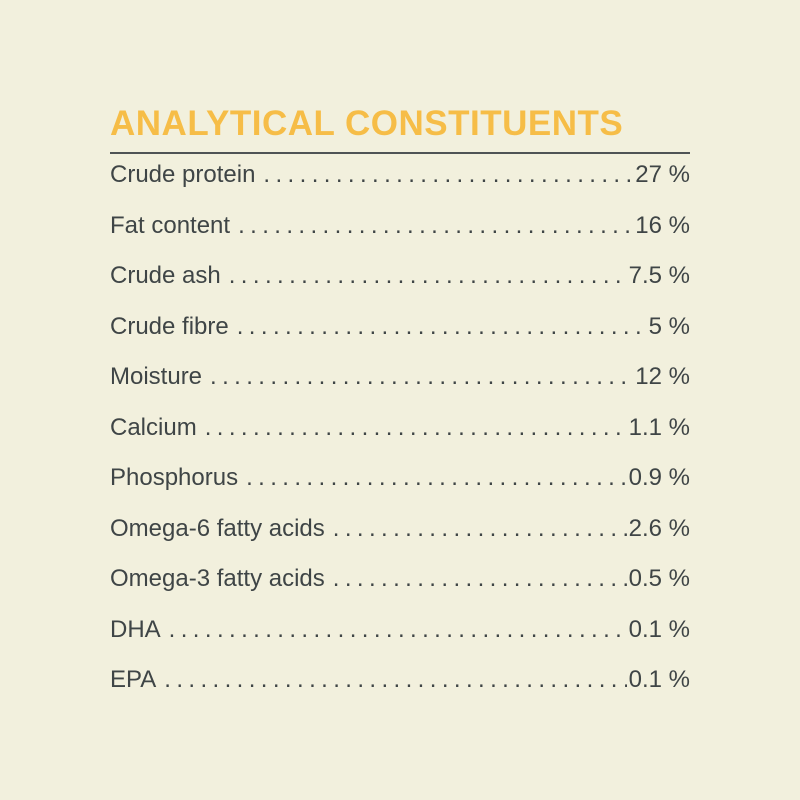 The width and height of the screenshot is (800, 800). Describe the element at coordinates (133, 679) in the screenshot. I see `constituent-label: EPA` at that location.